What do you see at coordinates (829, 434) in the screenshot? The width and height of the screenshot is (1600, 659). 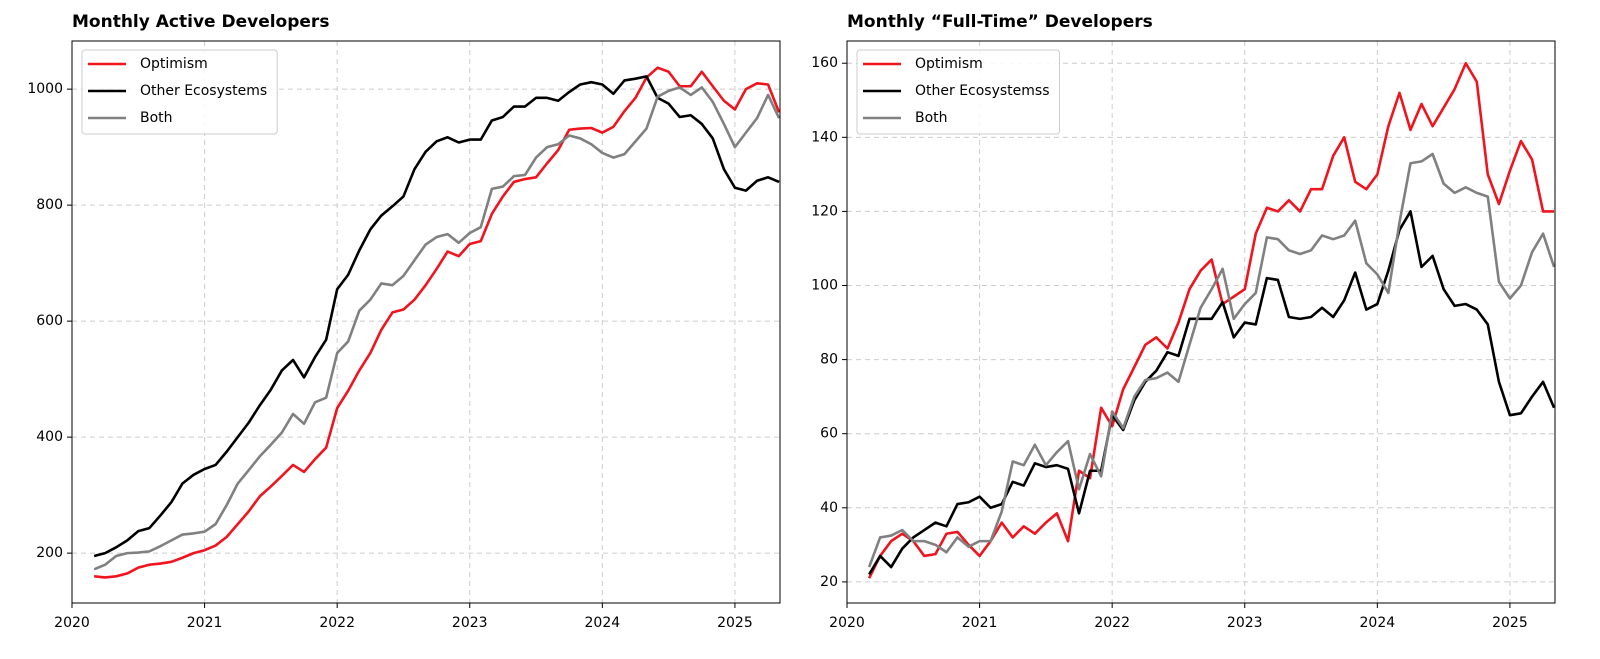 I see `y-tick-label: 60` at bounding box center [829, 434].